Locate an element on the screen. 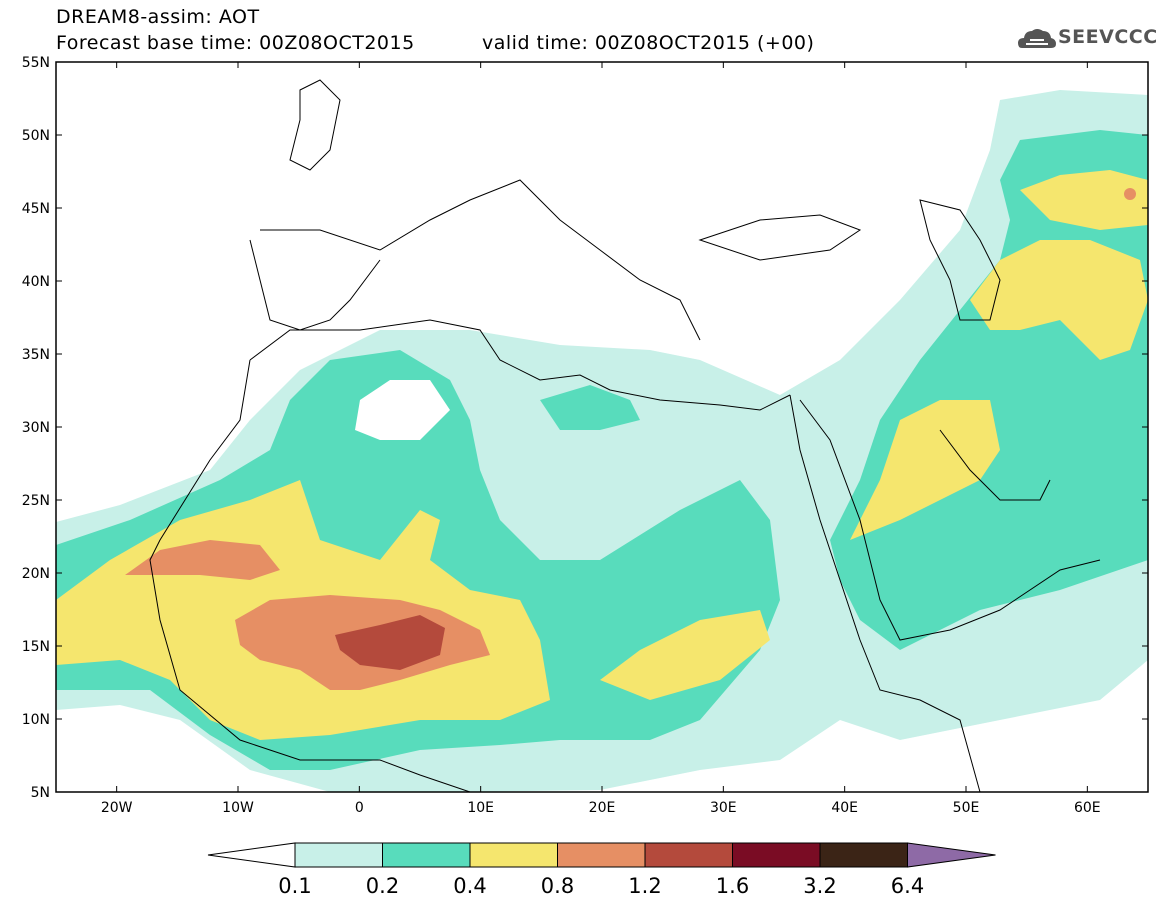 Image resolution: width=1165 pixels, height=905 pixels. lat-label: 5N is located at coordinates (40, 793).